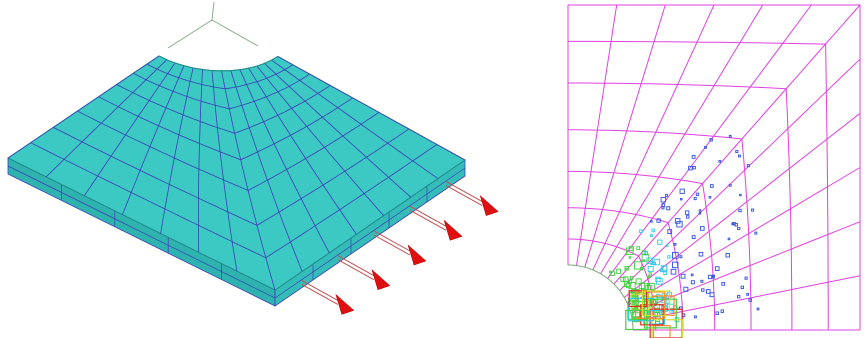  What do you see at coordinates (218, 63) in the screenshot?
I see `hole-edge` at bounding box center [218, 63].